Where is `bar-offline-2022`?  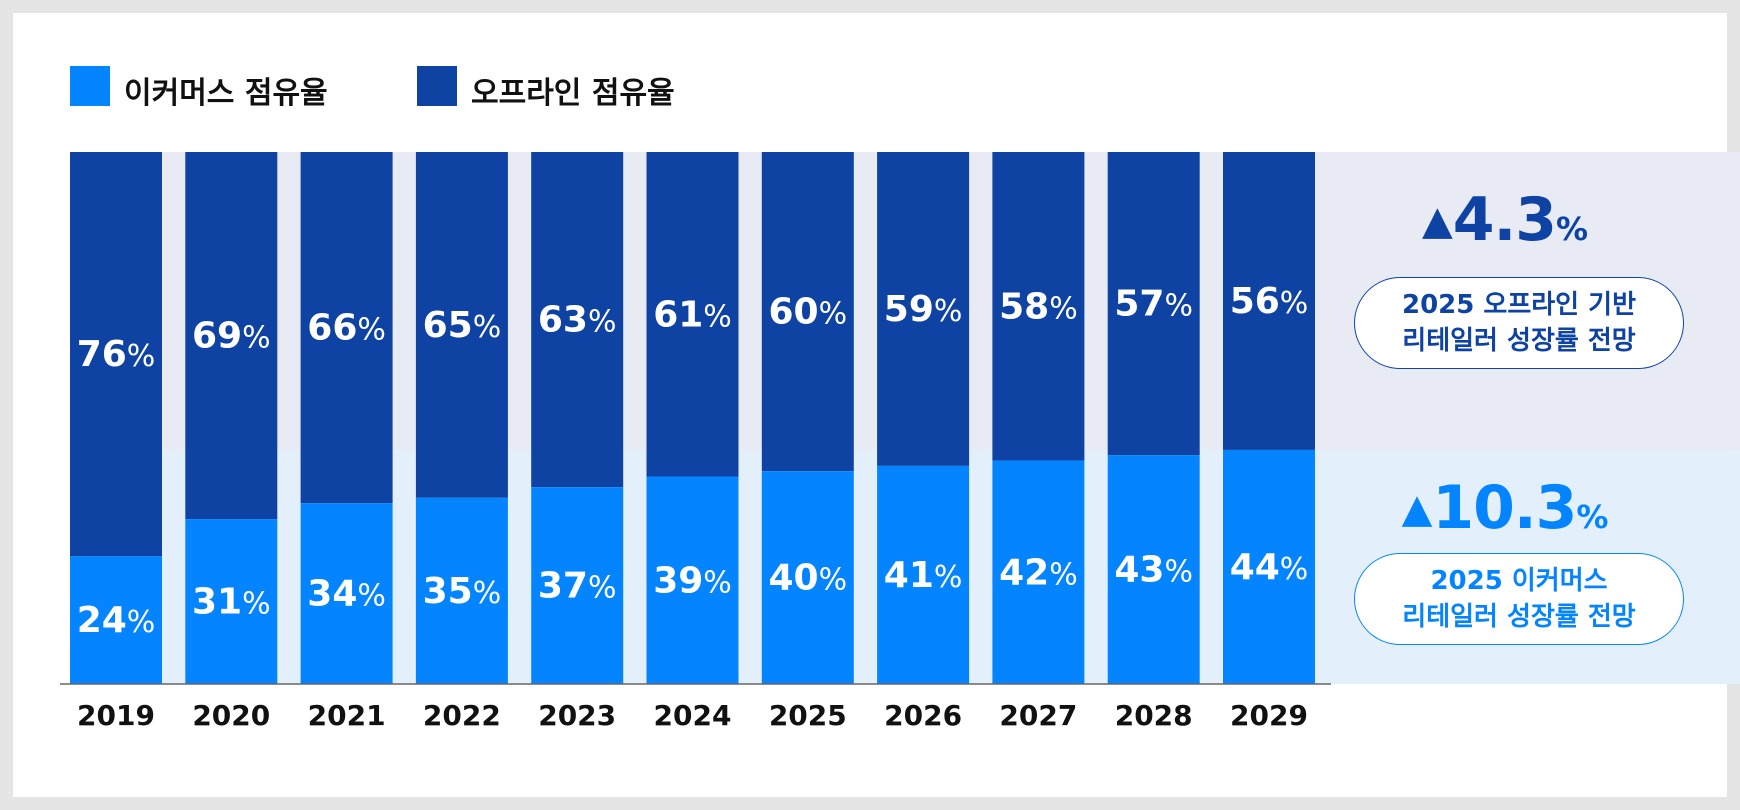 bar-offline-2022 is located at coordinates (461, 325).